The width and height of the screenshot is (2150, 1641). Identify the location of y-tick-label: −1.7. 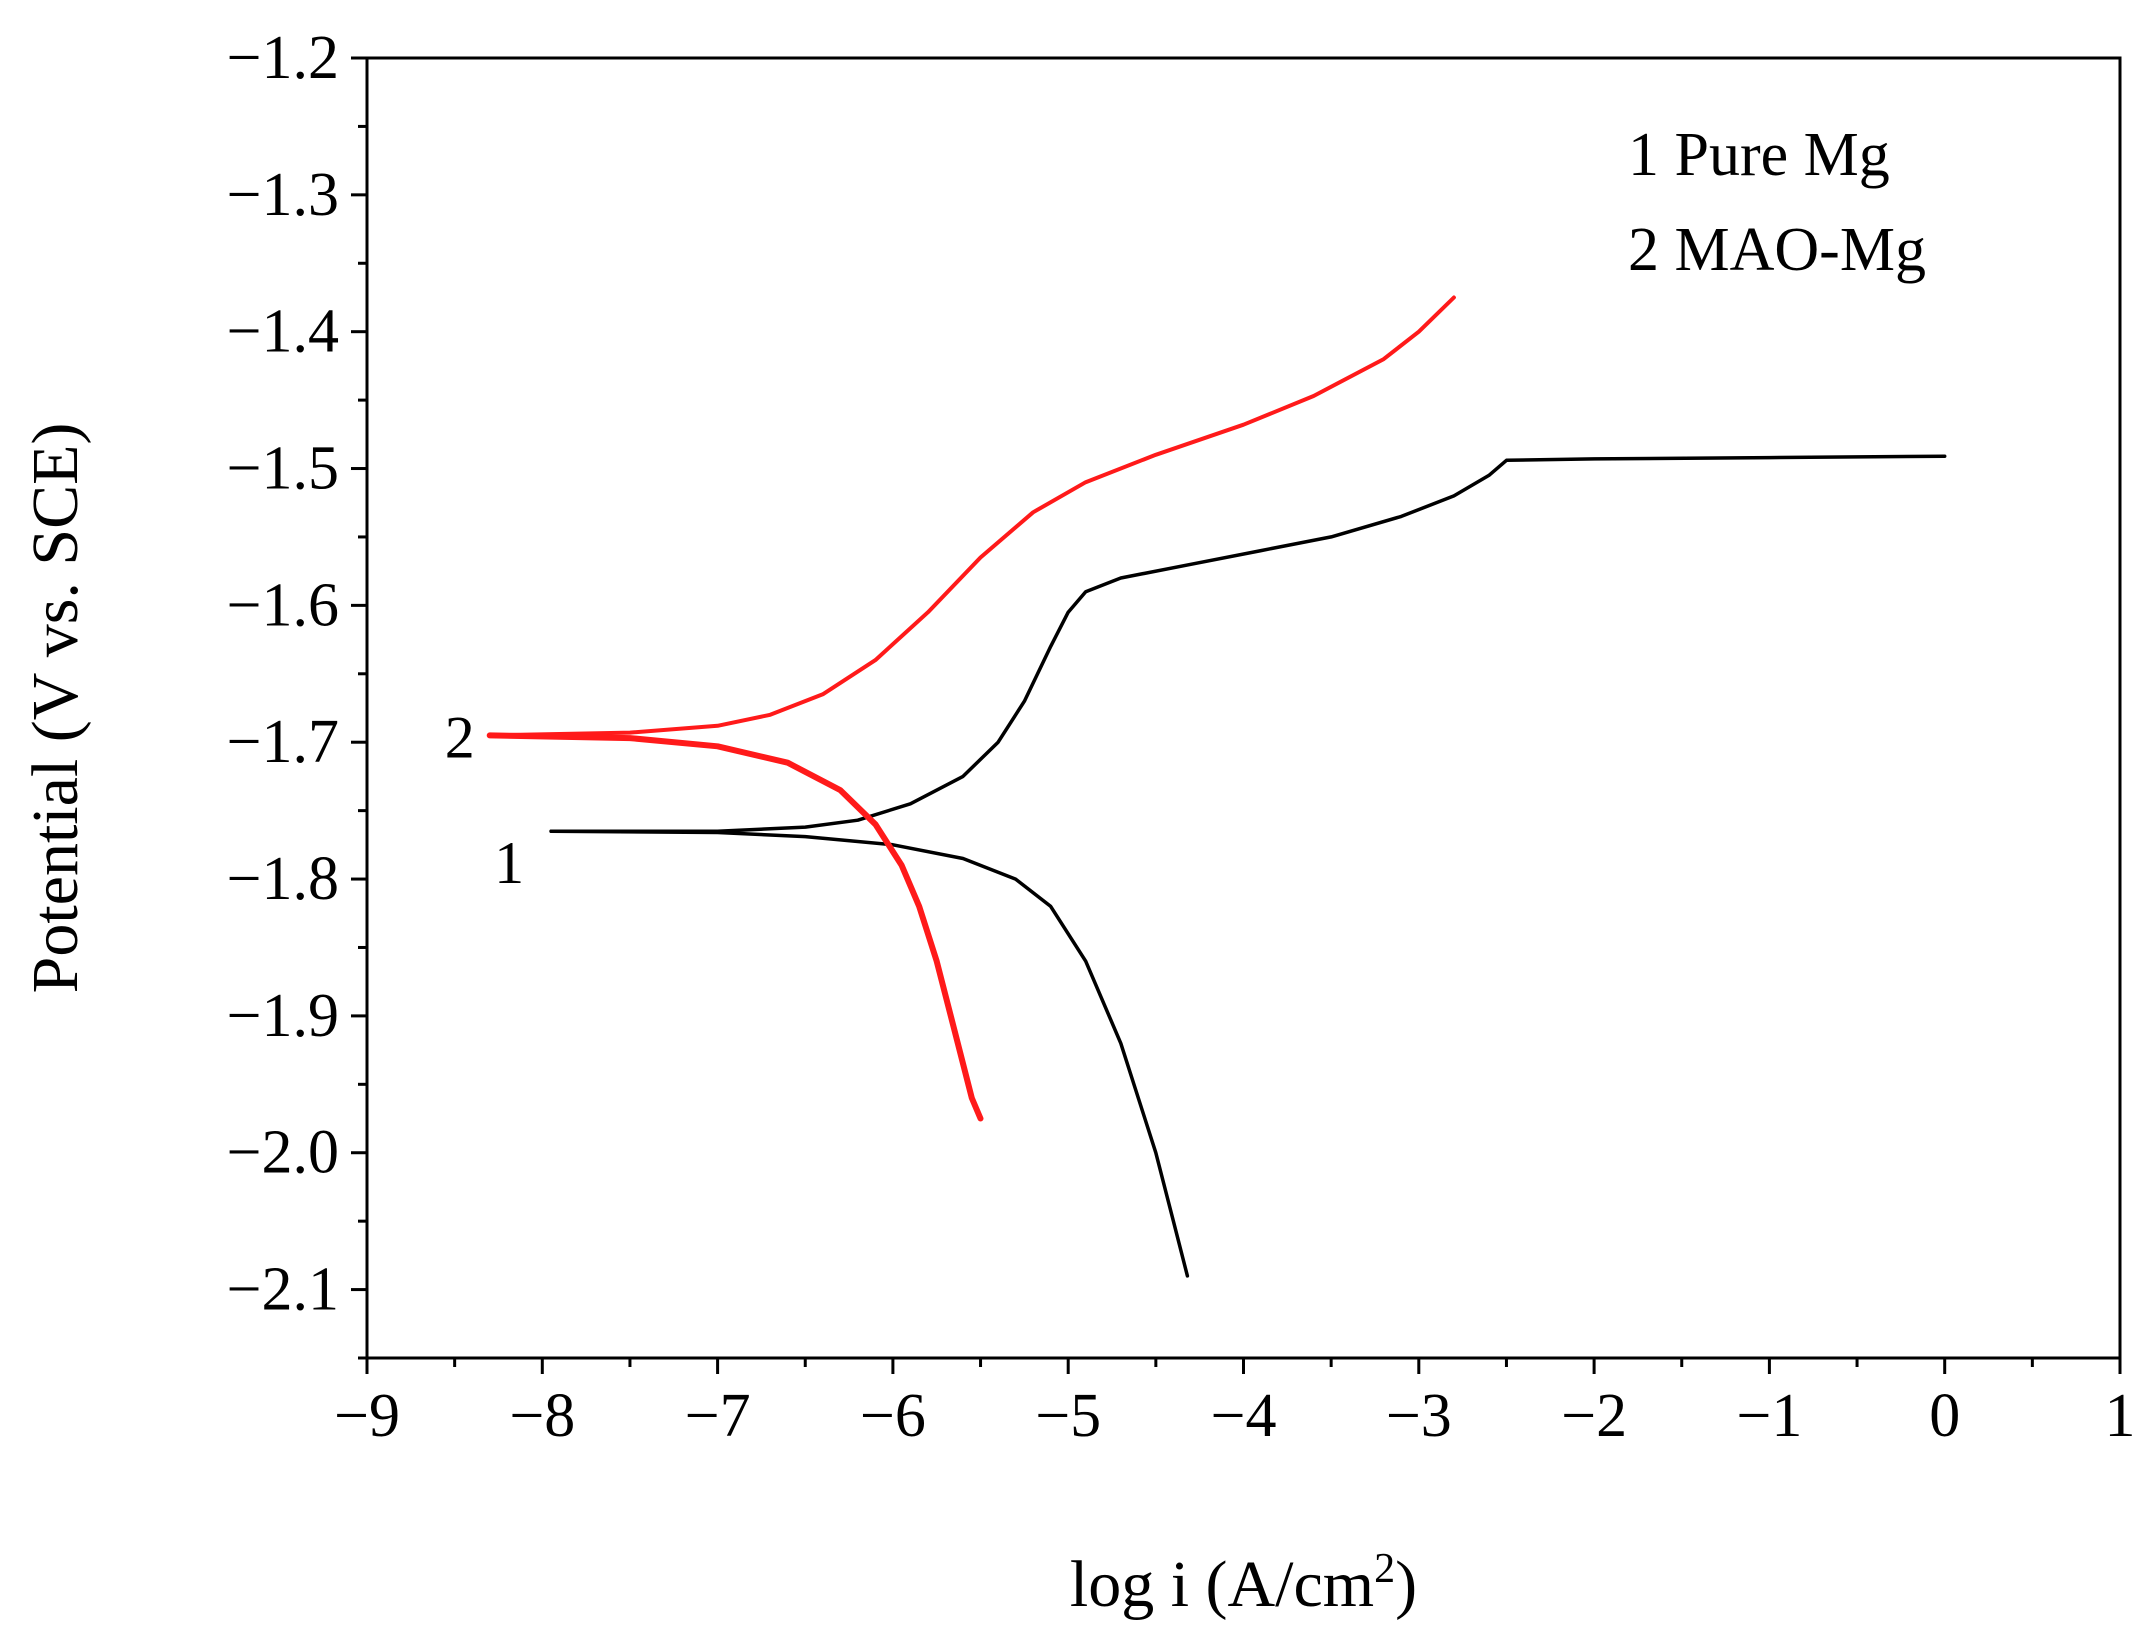
(283, 742).